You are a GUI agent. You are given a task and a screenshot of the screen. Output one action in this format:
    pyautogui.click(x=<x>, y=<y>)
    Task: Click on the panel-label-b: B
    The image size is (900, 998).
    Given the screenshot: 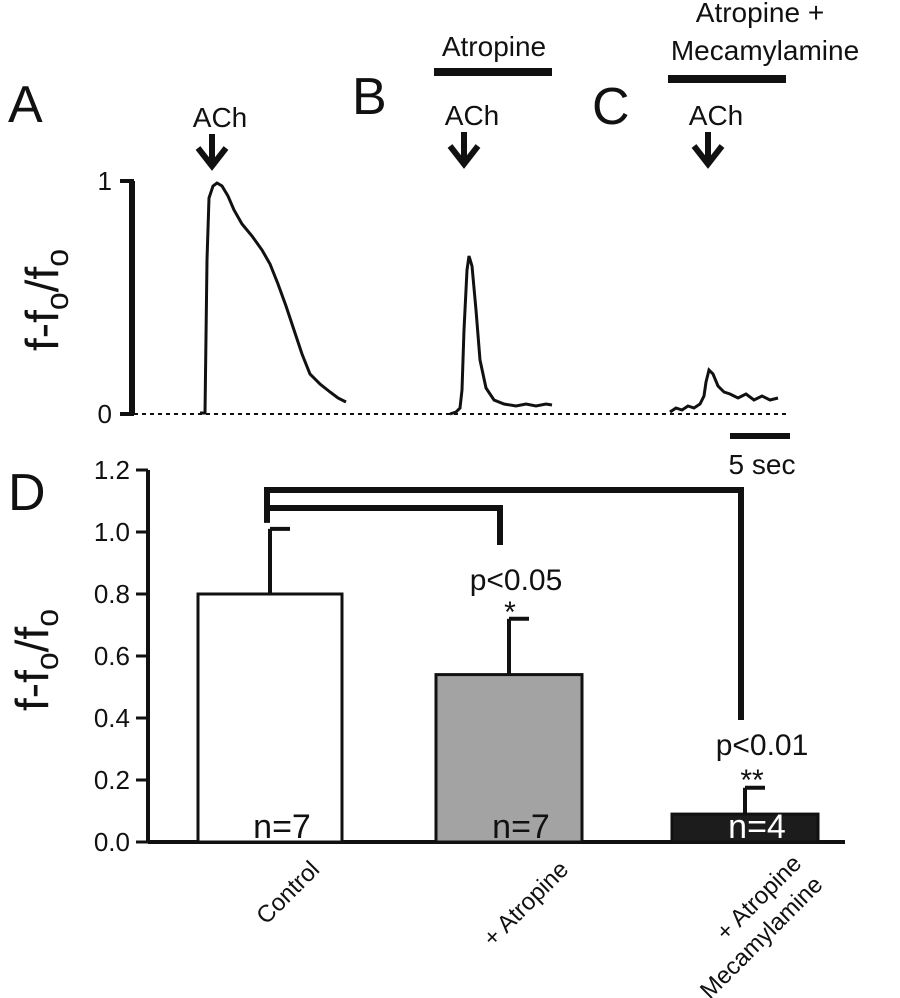 What is the action you would take?
    pyautogui.click(x=369, y=97)
    